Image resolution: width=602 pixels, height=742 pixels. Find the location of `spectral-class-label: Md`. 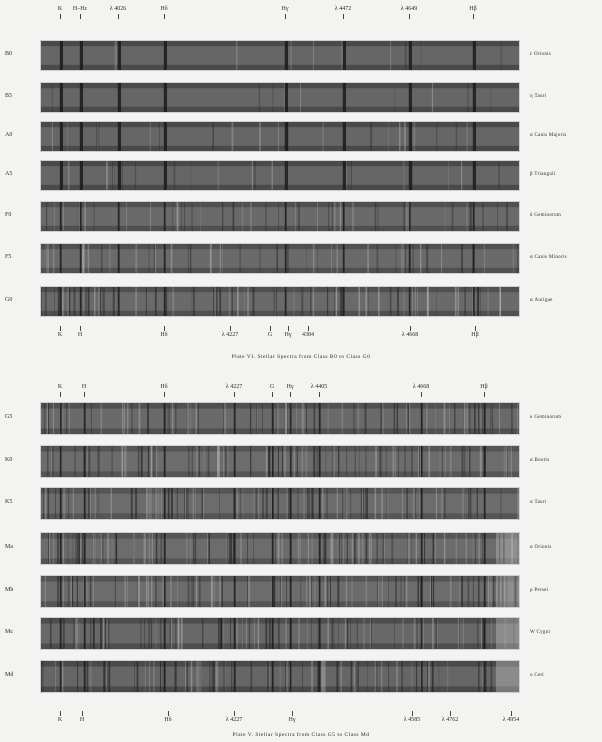

spectral-class-label: Md is located at coordinates (9, 674).